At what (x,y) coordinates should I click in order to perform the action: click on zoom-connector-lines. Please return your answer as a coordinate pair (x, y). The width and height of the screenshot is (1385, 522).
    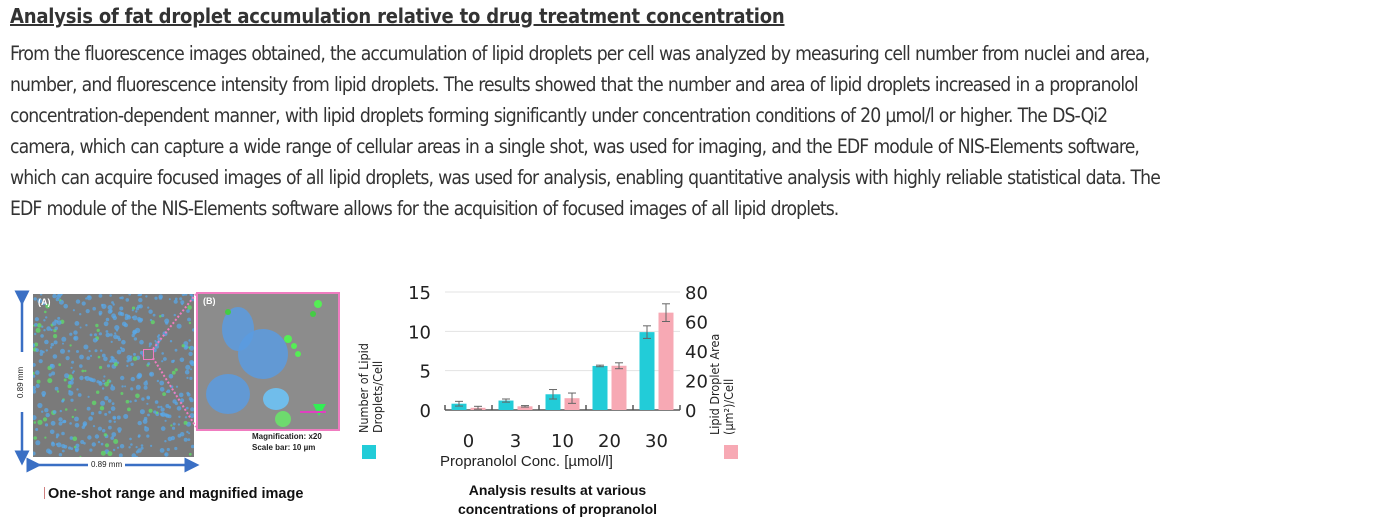
    Looking at the image, I should click on (174, 360).